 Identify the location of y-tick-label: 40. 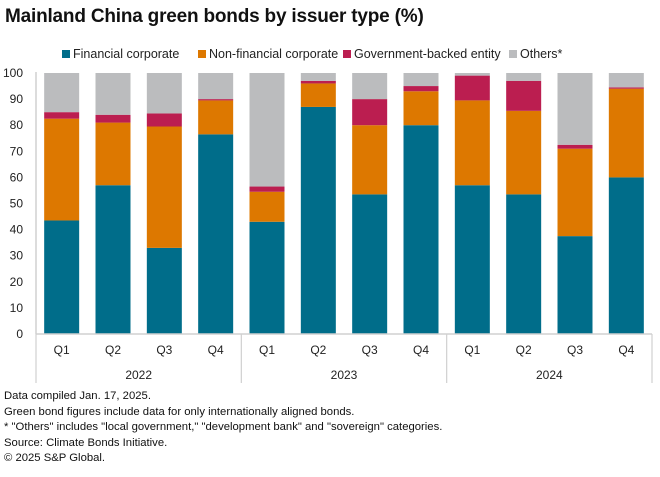
(17, 230).